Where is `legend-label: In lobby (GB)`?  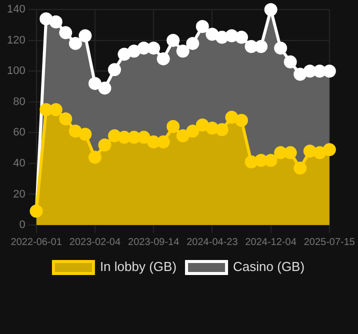
legend-label: In lobby (GB) is located at coordinates (138, 266).